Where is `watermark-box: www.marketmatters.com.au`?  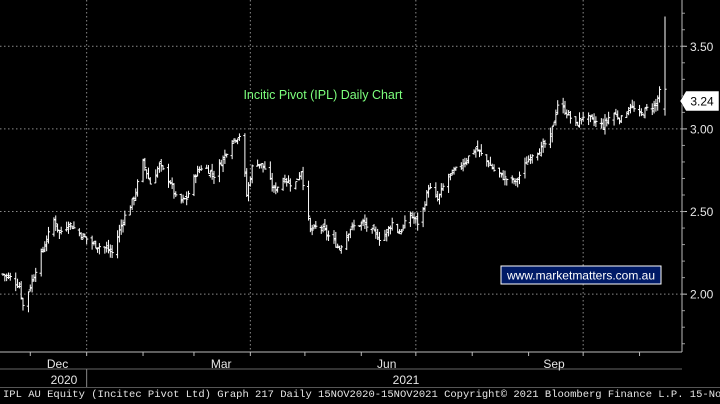 watermark-box: www.marketmatters.com.au is located at coordinates (581, 275).